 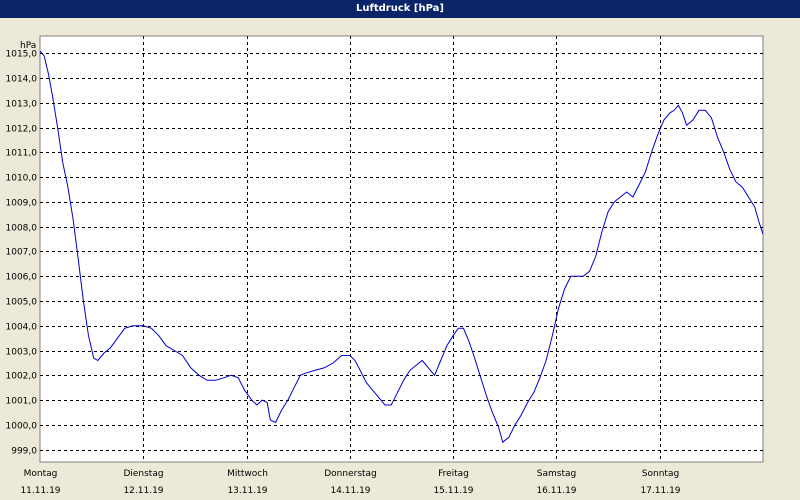 What do you see at coordinates (22, 229) in the screenshot?
I see `y-tick-label: 1008,0` at bounding box center [22, 229].